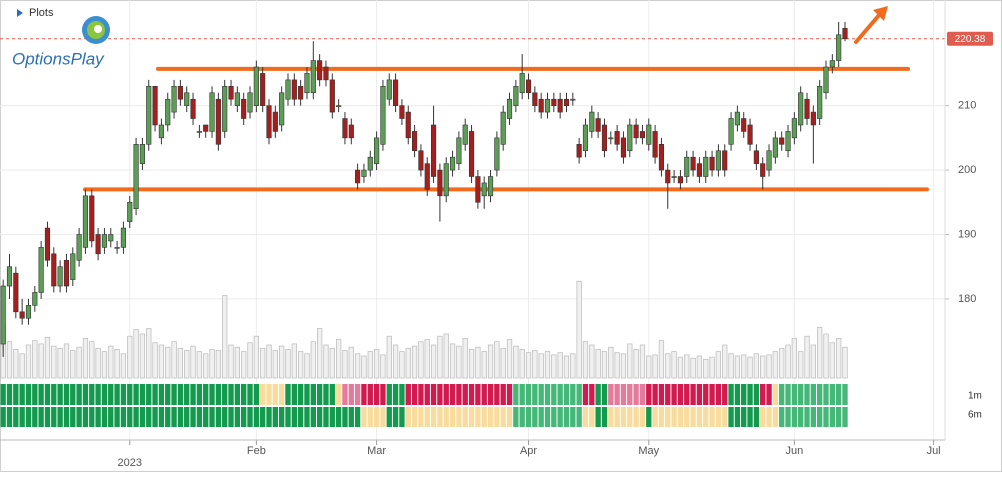 This screenshot has height=477, width=1002. Describe the element at coordinates (41, 13) in the screenshot. I see `plots-label: Plots` at that location.